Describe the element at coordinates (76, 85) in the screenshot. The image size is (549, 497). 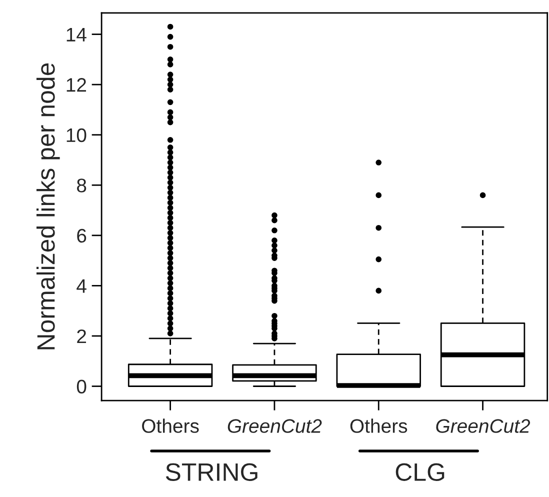
I see `y-tick-label: 12` at that location.